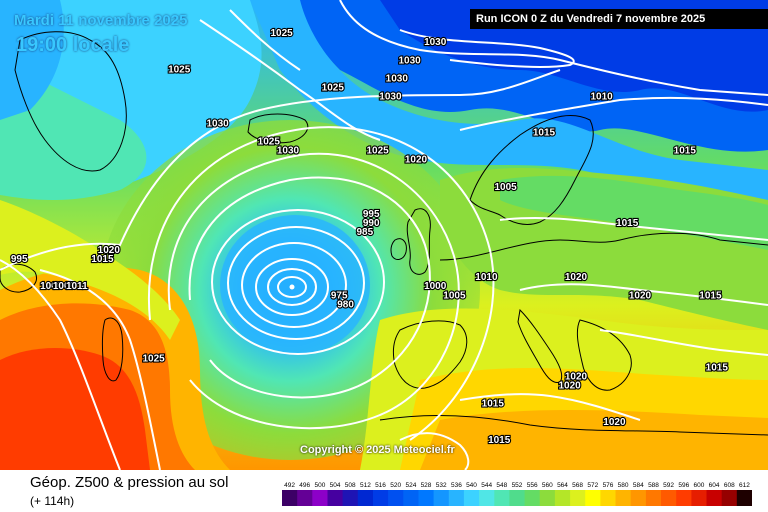 This screenshot has height=512, width=768. What do you see at coordinates (339, 295) in the screenshot?
I see `isobar-label: 975` at bounding box center [339, 295].